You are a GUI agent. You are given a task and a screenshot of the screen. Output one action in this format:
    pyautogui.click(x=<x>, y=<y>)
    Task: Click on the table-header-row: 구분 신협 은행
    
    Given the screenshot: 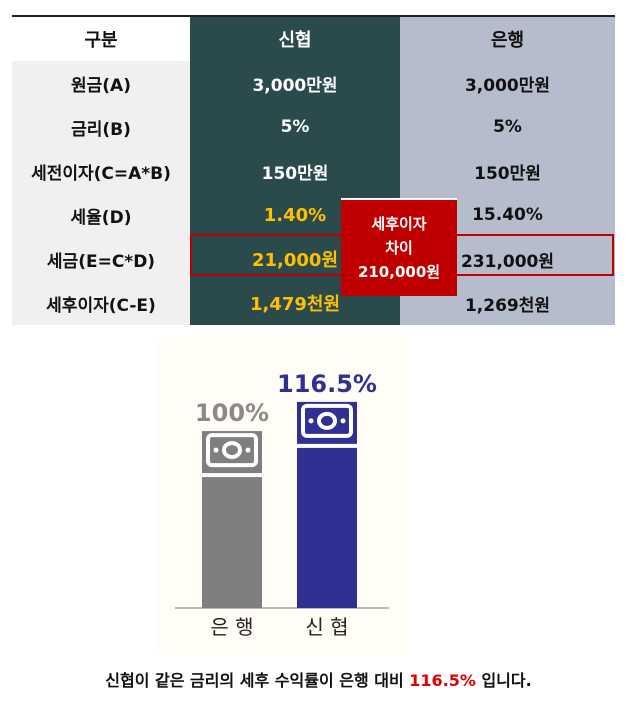 What is the action you would take?
    pyautogui.click(x=313, y=39)
    